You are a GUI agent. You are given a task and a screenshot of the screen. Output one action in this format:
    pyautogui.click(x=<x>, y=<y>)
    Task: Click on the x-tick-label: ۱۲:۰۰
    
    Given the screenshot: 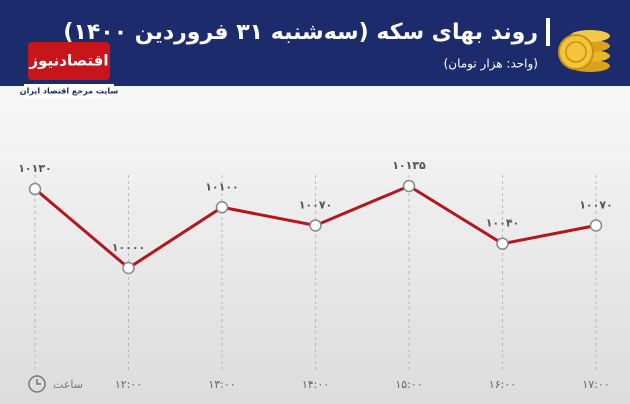 What is the action you would take?
    pyautogui.click(x=128, y=384)
    